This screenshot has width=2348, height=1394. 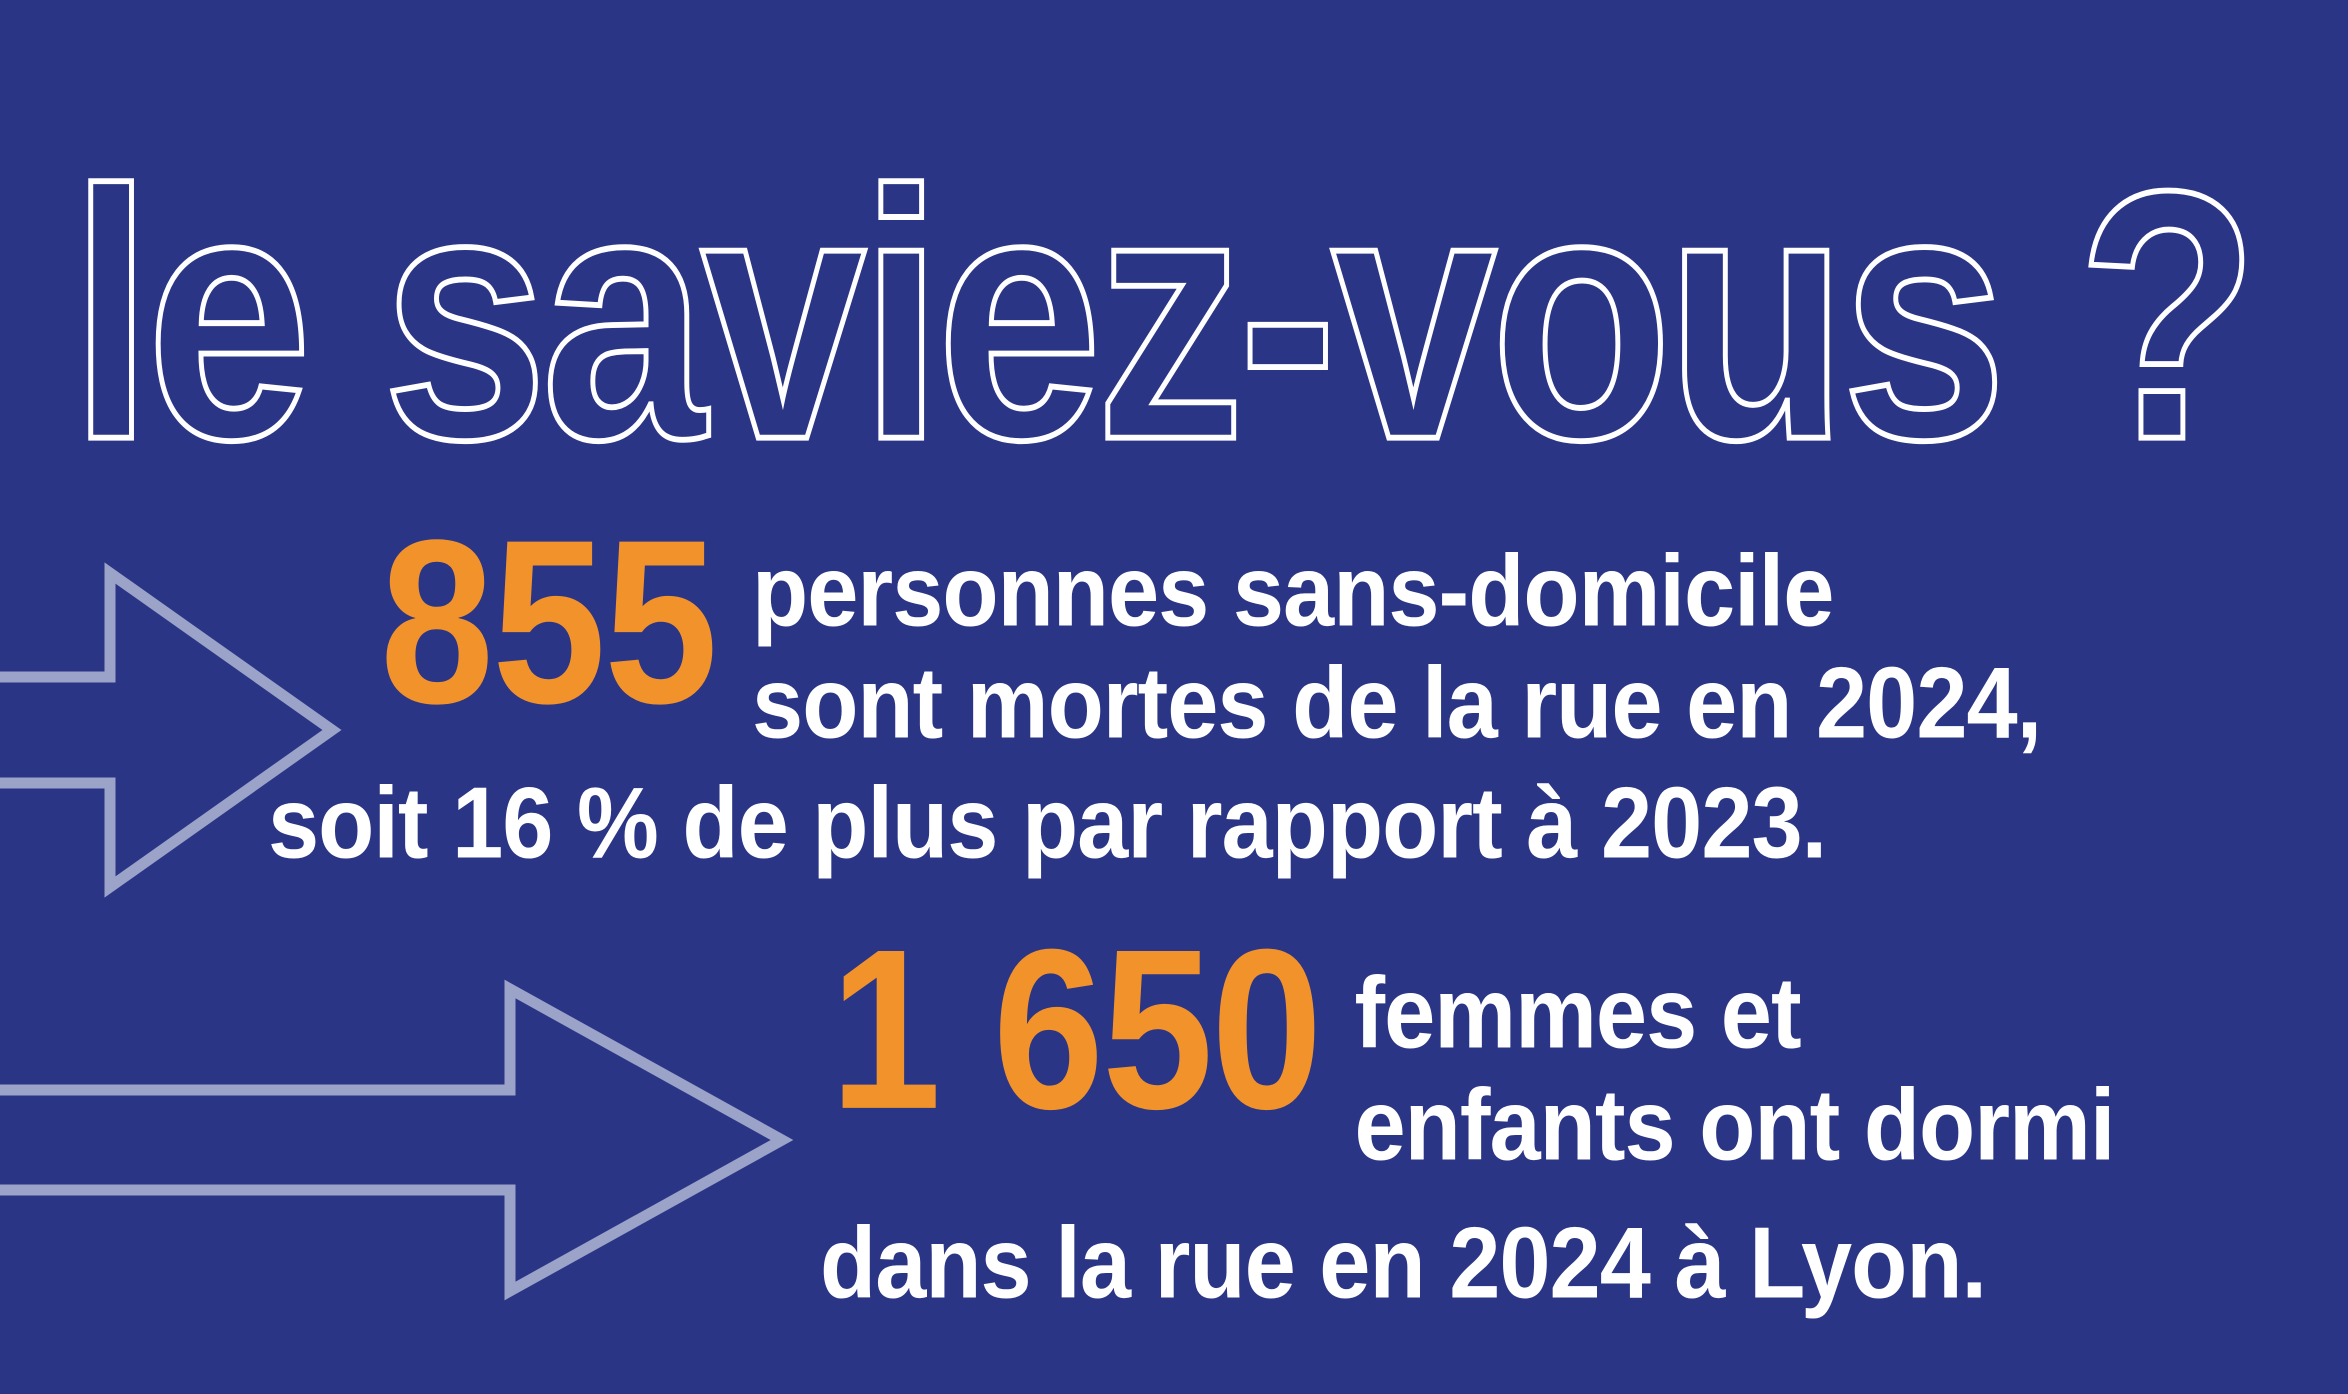 What do you see at coordinates (1047, 824) in the screenshot?
I see `stat-1-tail-line: soit 16 % de plus par rapport à 2023.` at bounding box center [1047, 824].